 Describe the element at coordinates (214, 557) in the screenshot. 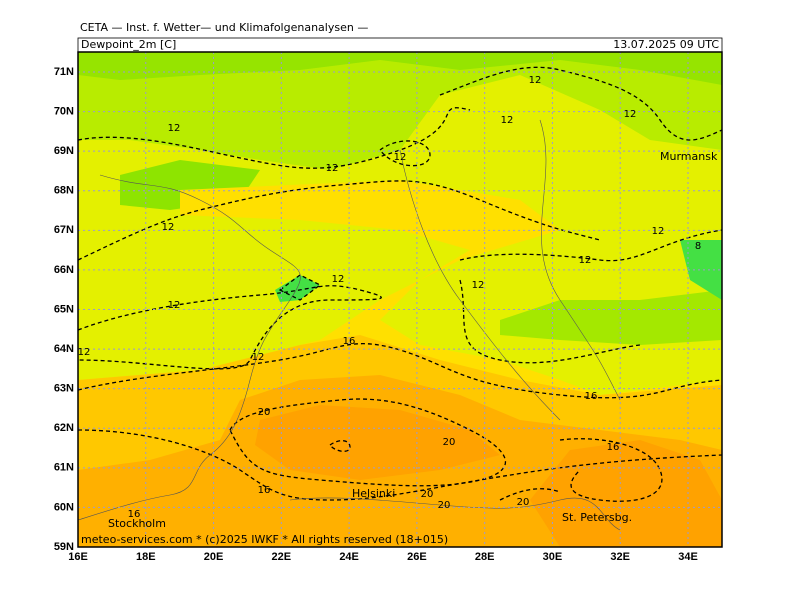

I see `lon-label: 20E` at that location.